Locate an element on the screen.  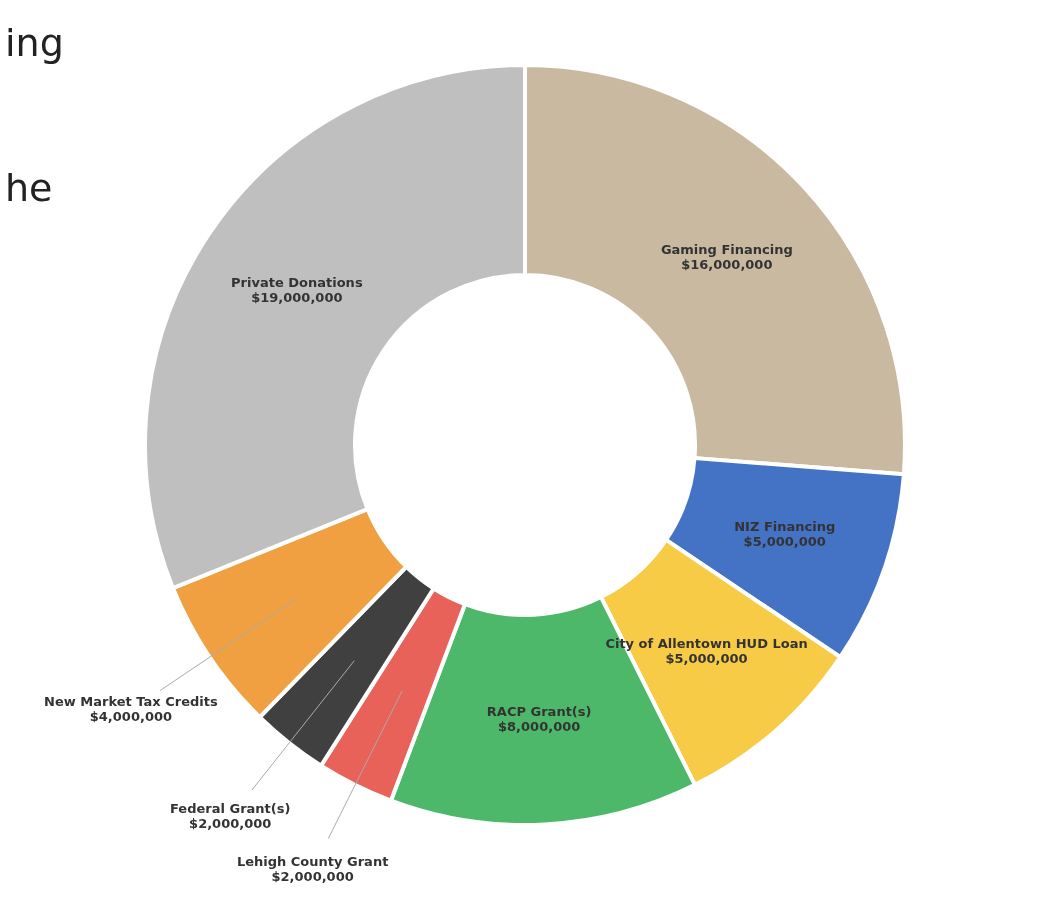
data-label: $8,000,000 is located at coordinates (539, 726).